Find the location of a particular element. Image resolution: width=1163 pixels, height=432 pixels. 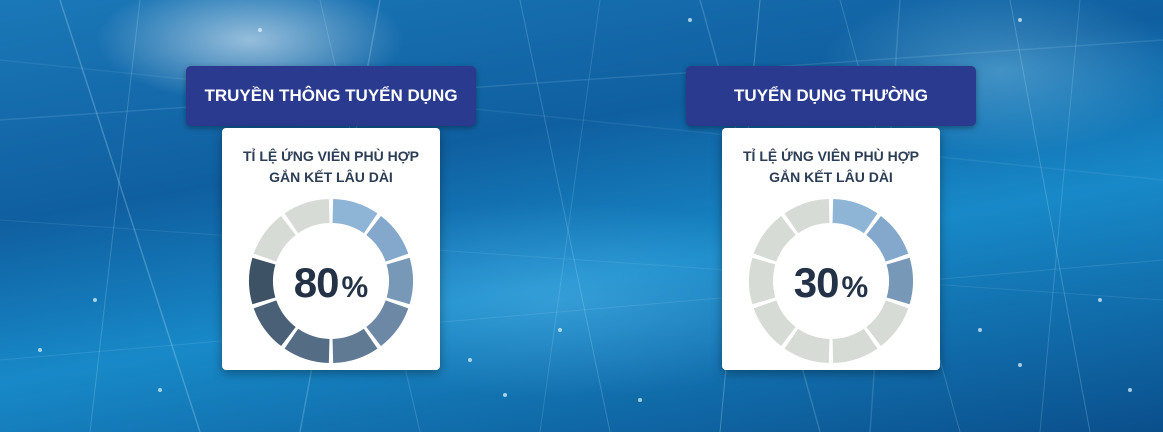

percentage-value: 80 is located at coordinates (316, 282).